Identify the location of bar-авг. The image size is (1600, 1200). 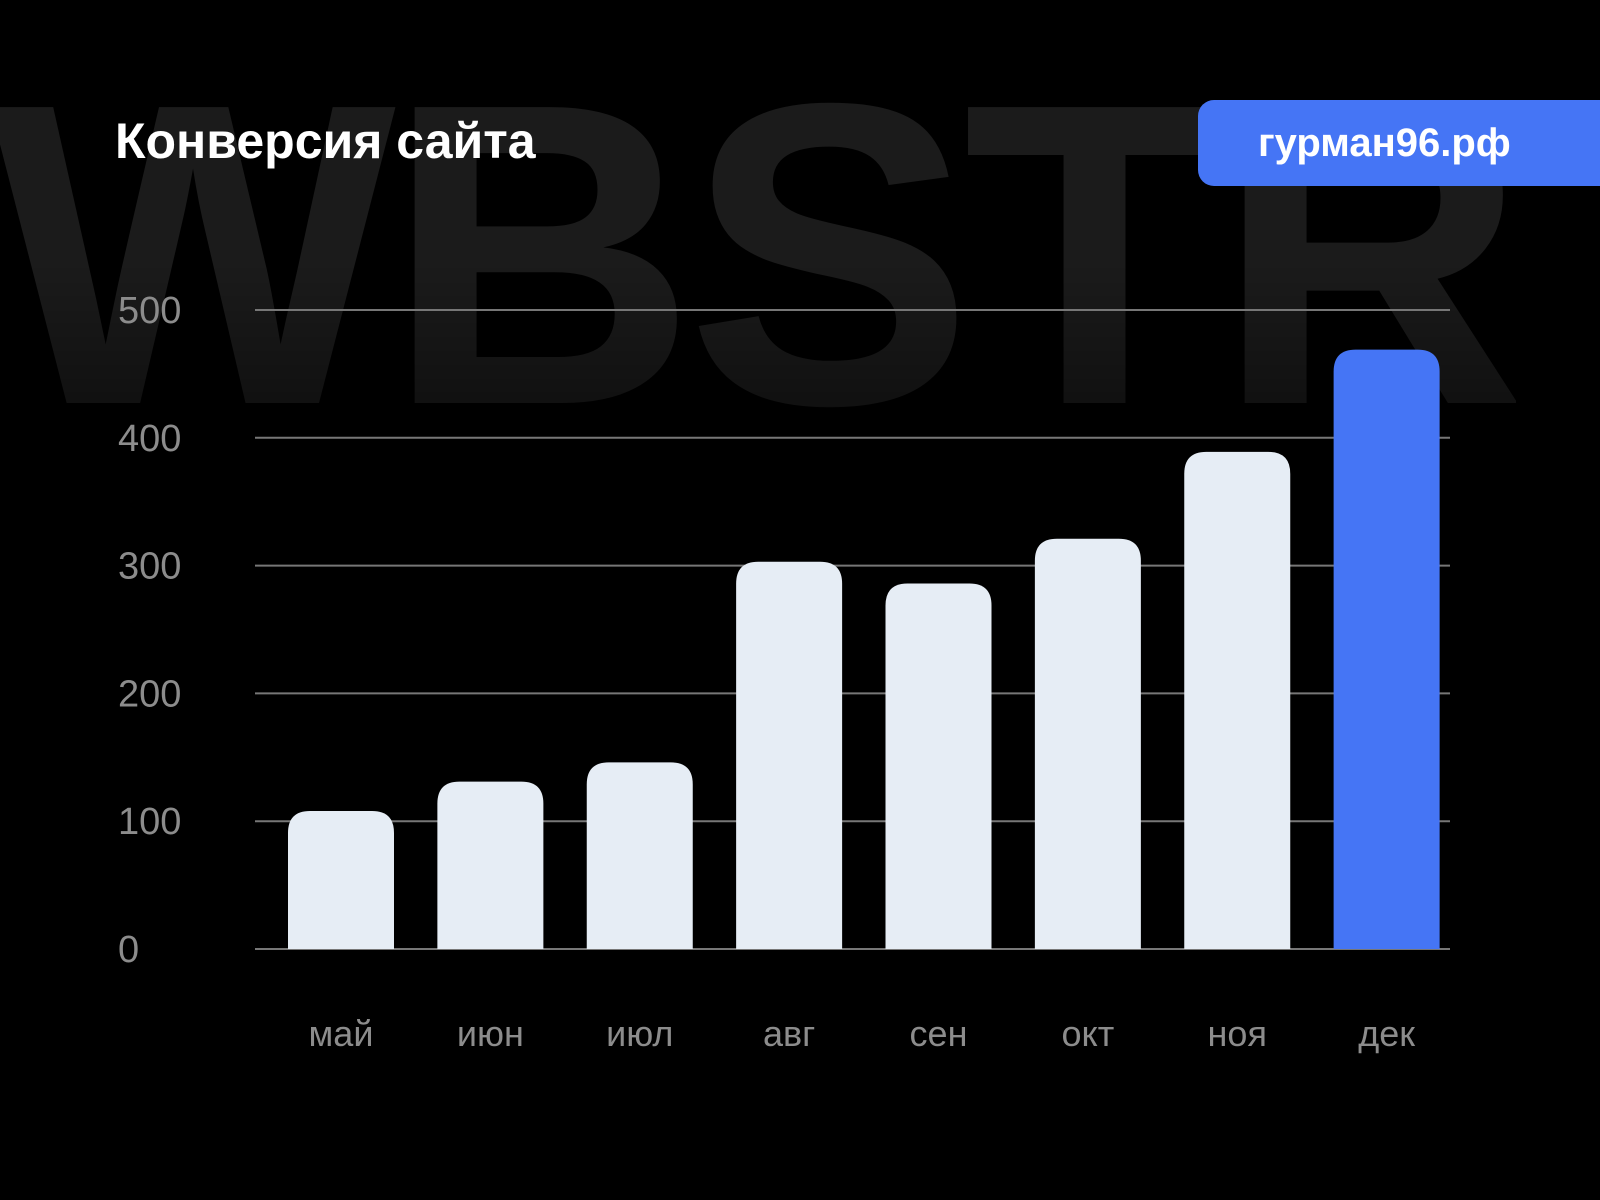
(789, 755).